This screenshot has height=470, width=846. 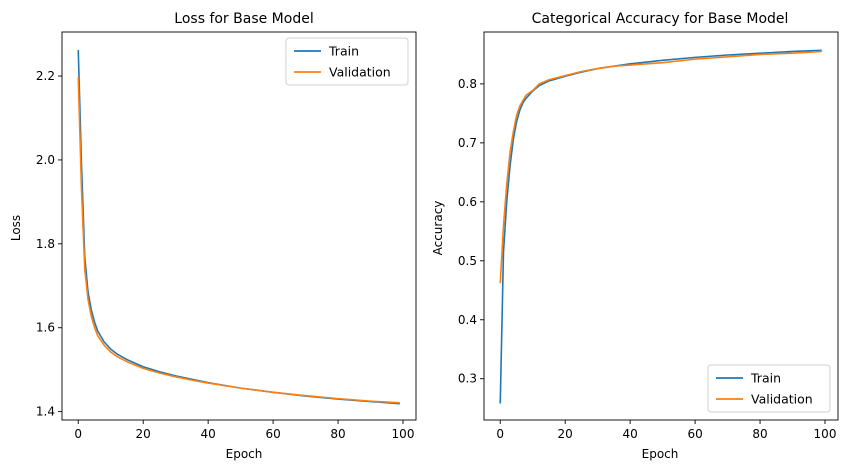 What do you see at coordinates (565, 434) in the screenshot?
I see `accuracy-x-tick-label: 20` at bounding box center [565, 434].